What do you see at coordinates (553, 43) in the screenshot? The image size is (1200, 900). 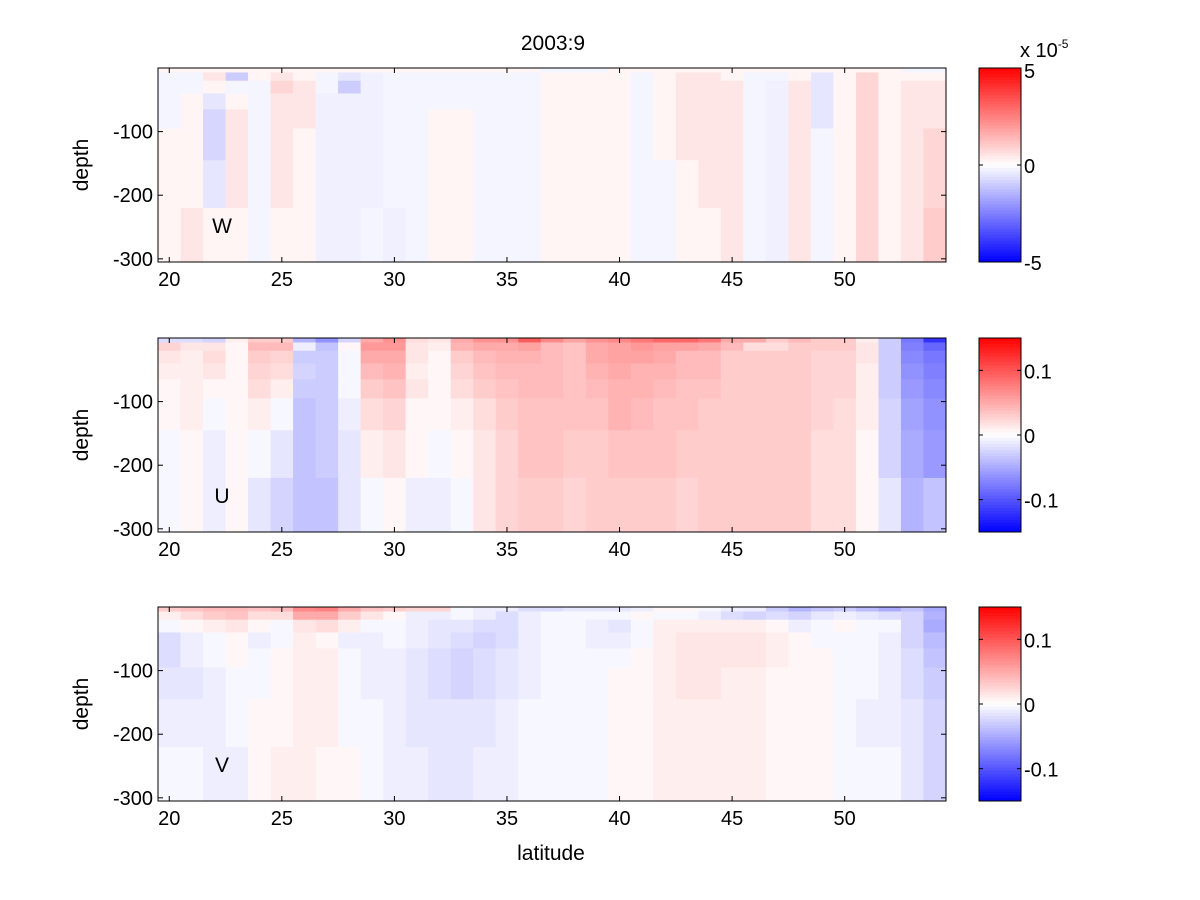 I see `chart-title: 2003:9` at bounding box center [553, 43].